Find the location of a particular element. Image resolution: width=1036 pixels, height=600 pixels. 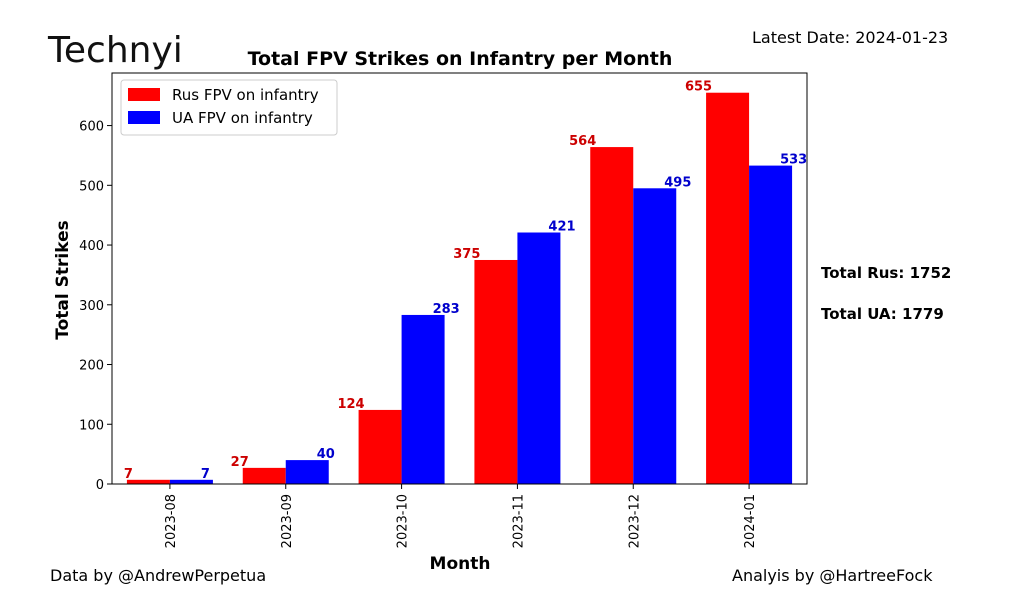

x-tick-label: 2023-12 is located at coordinates (634, 521).